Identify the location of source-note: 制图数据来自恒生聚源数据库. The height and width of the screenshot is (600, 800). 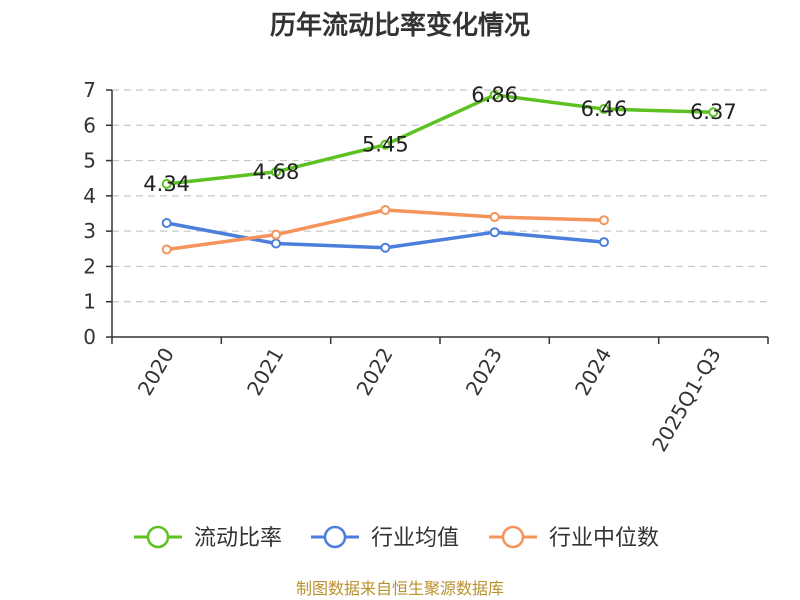
(400, 588).